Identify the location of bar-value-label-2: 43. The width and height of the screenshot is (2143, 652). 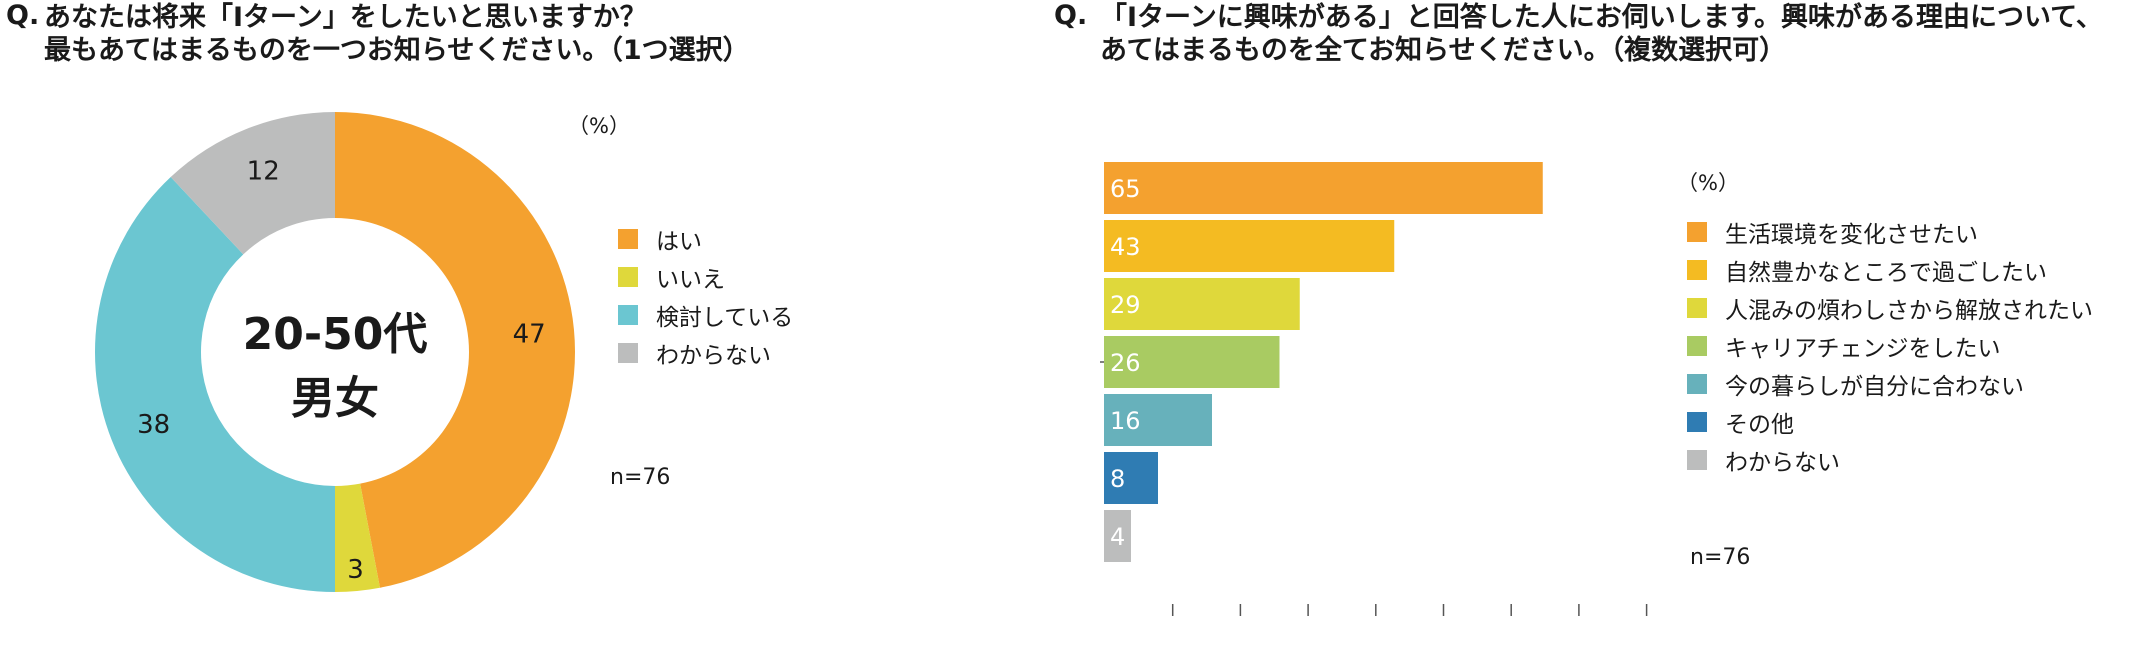
(1125, 247).